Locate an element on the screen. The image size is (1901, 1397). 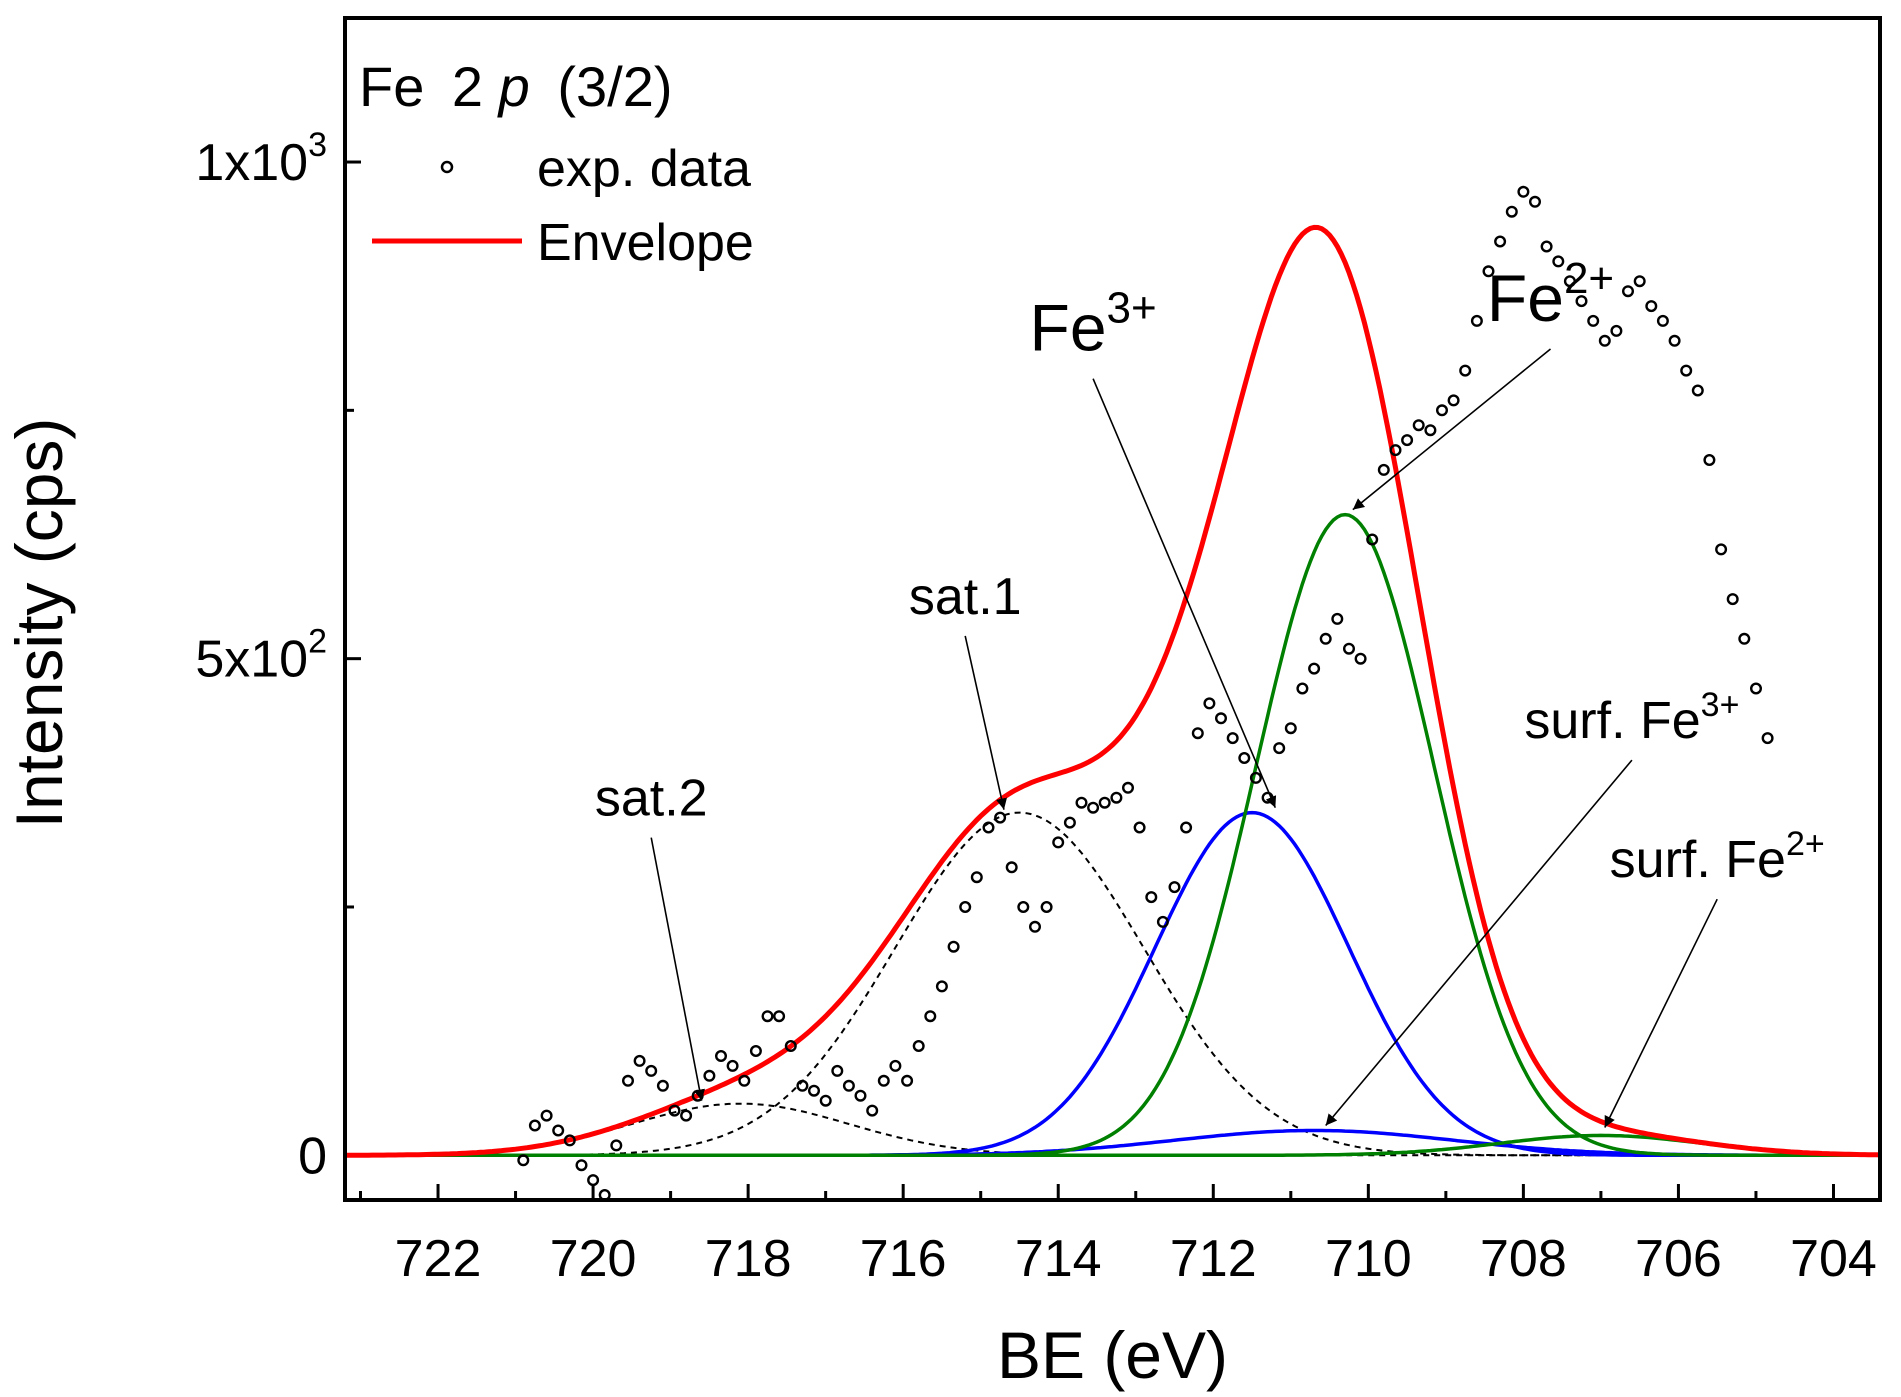
label-surf-fe3-: surf. Fe3+ is located at coordinates (1631, 718).